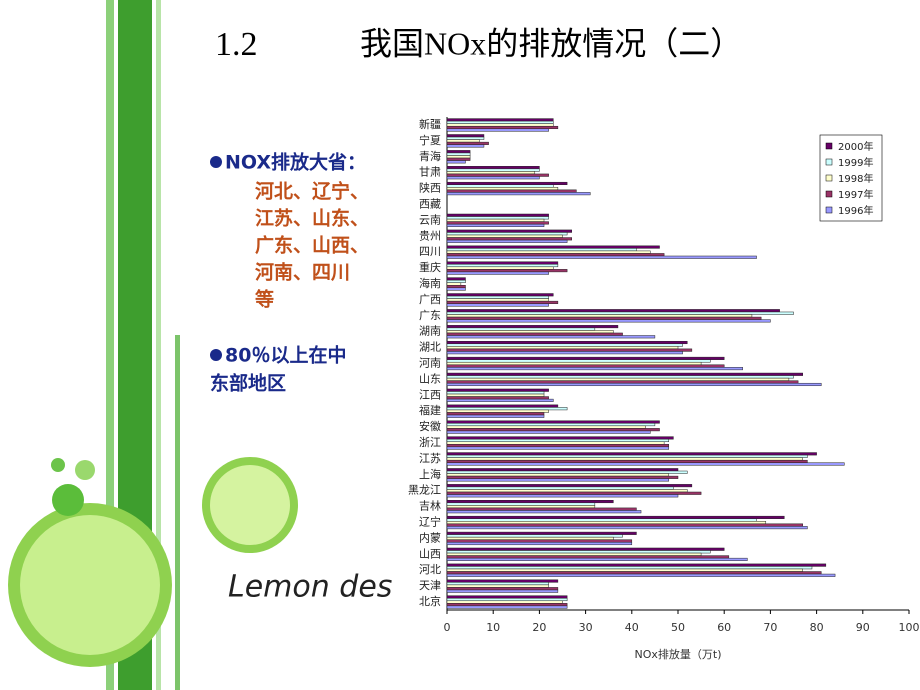  What do you see at coordinates (430, 537) in the screenshot?
I see `y-tick-label: 内蒙` at bounding box center [430, 537].